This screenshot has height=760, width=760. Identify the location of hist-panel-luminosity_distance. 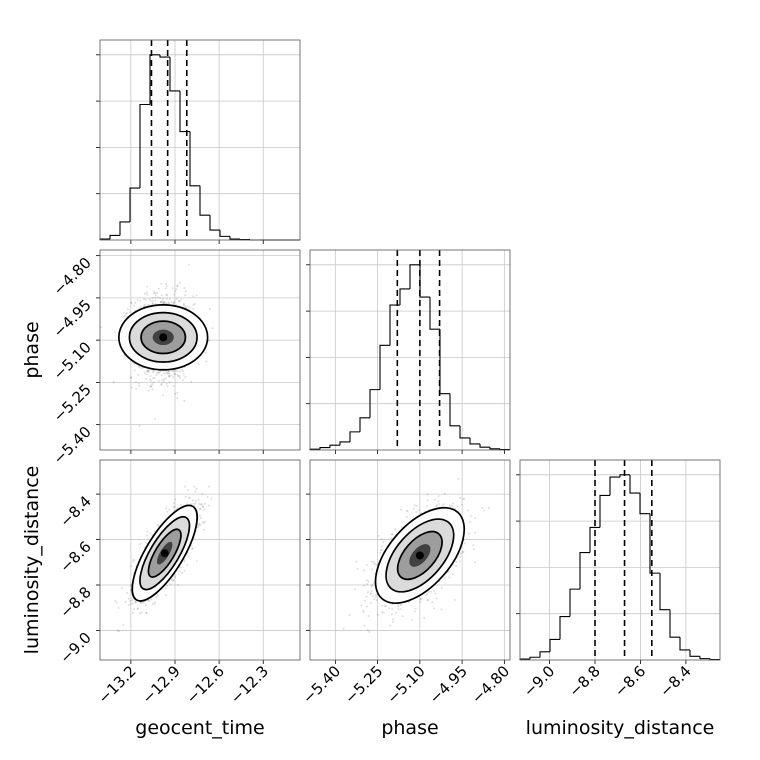
(618, 562).